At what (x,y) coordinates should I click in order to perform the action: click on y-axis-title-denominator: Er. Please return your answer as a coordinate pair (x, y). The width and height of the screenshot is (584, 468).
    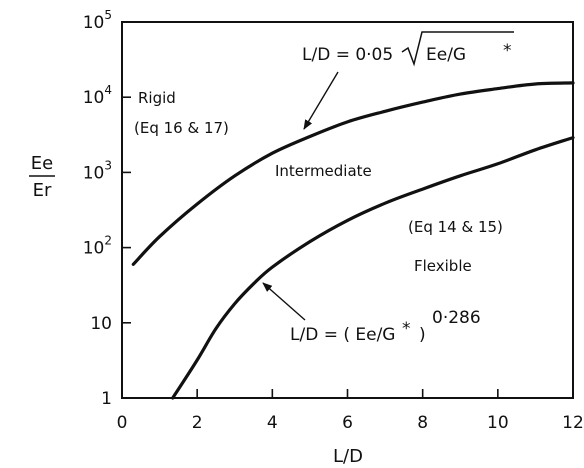
    Looking at the image, I should click on (42, 190).